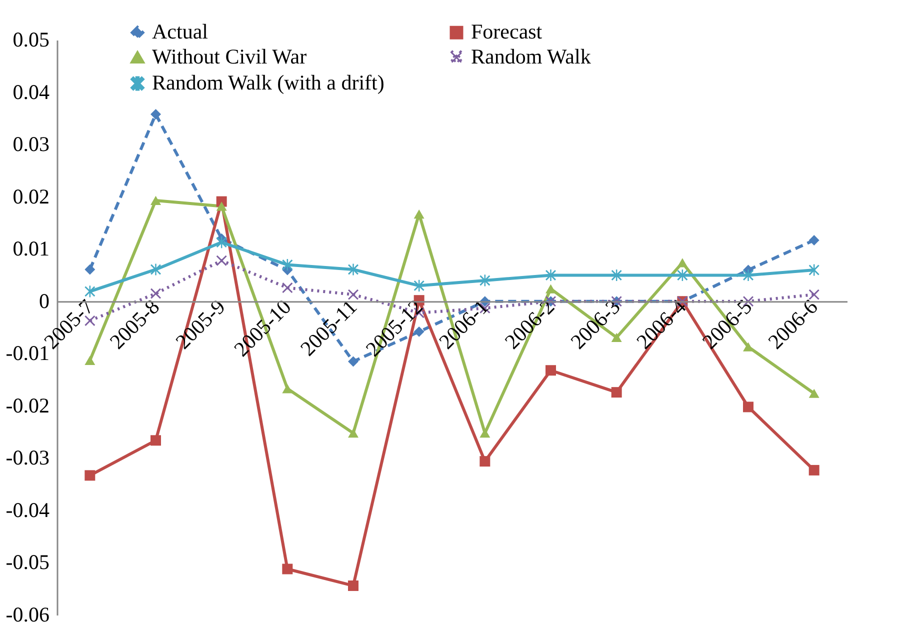  Describe the element at coordinates (31, 248) in the screenshot. I see `y-tick-label: 0.01` at that location.